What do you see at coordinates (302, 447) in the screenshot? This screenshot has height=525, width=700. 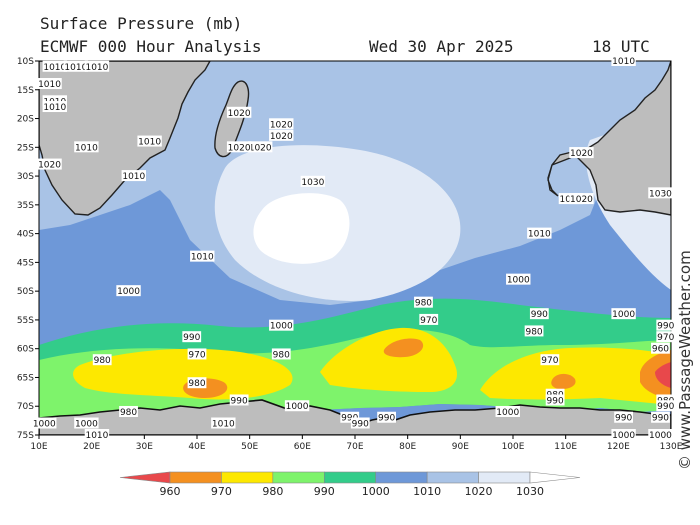 I see `lon-tick-label: 60E` at bounding box center [302, 447].